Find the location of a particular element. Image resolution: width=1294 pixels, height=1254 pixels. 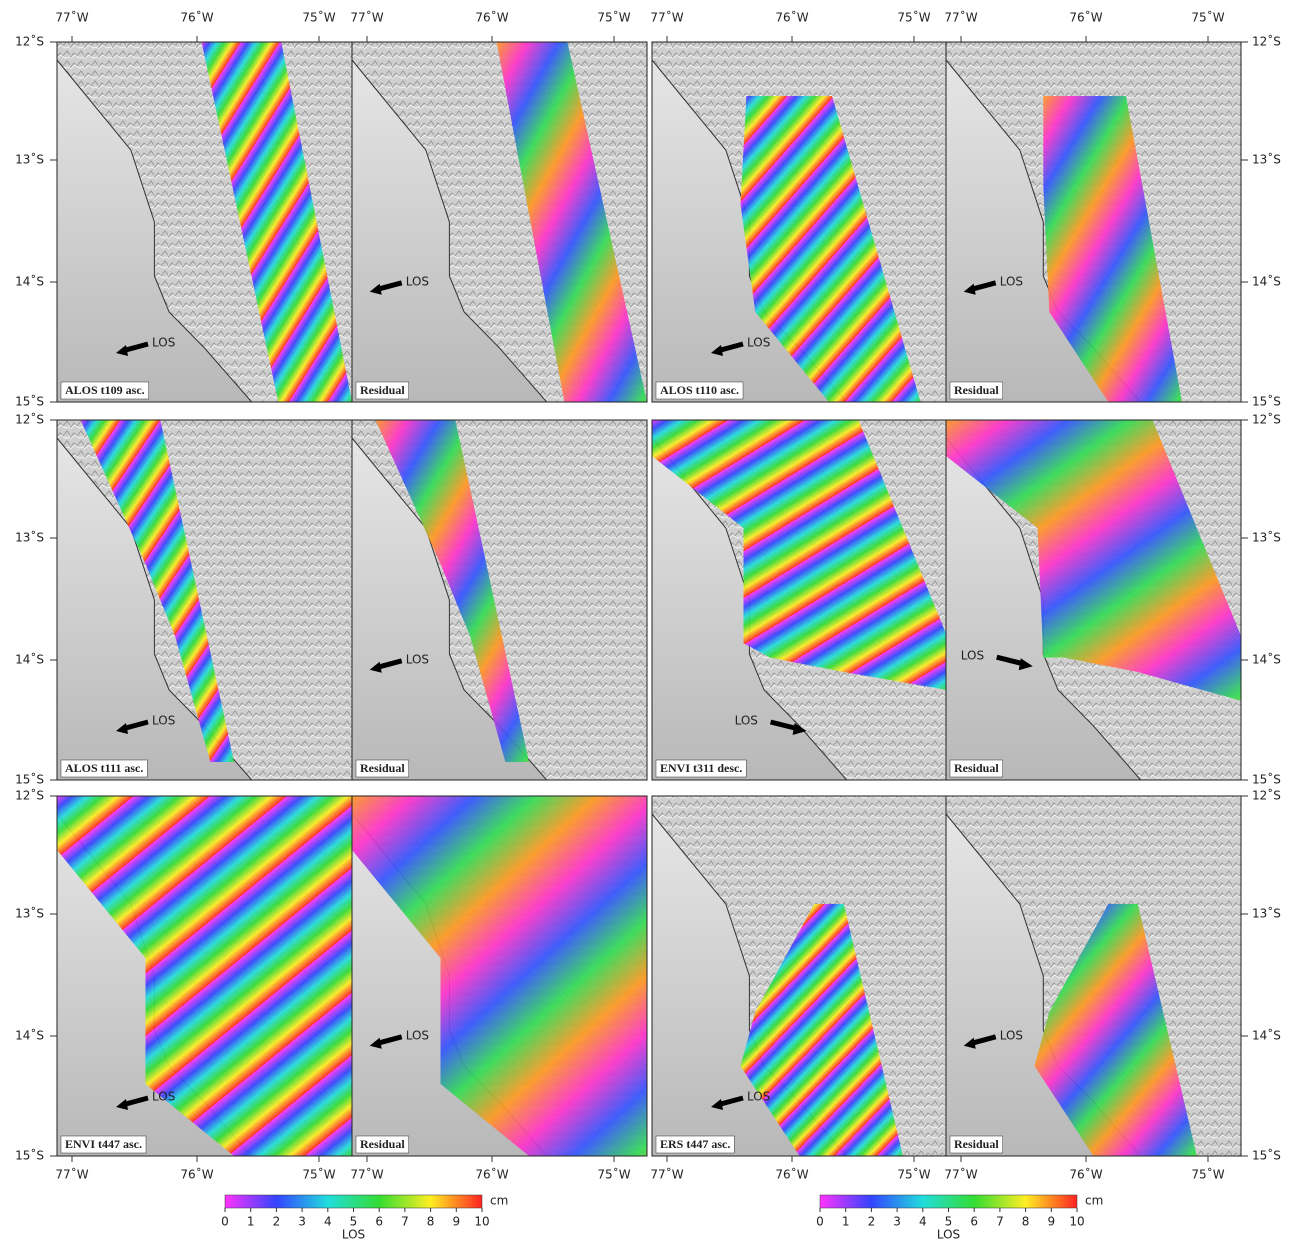

panel-label: ENVI t311 desc. is located at coordinates (701, 768).